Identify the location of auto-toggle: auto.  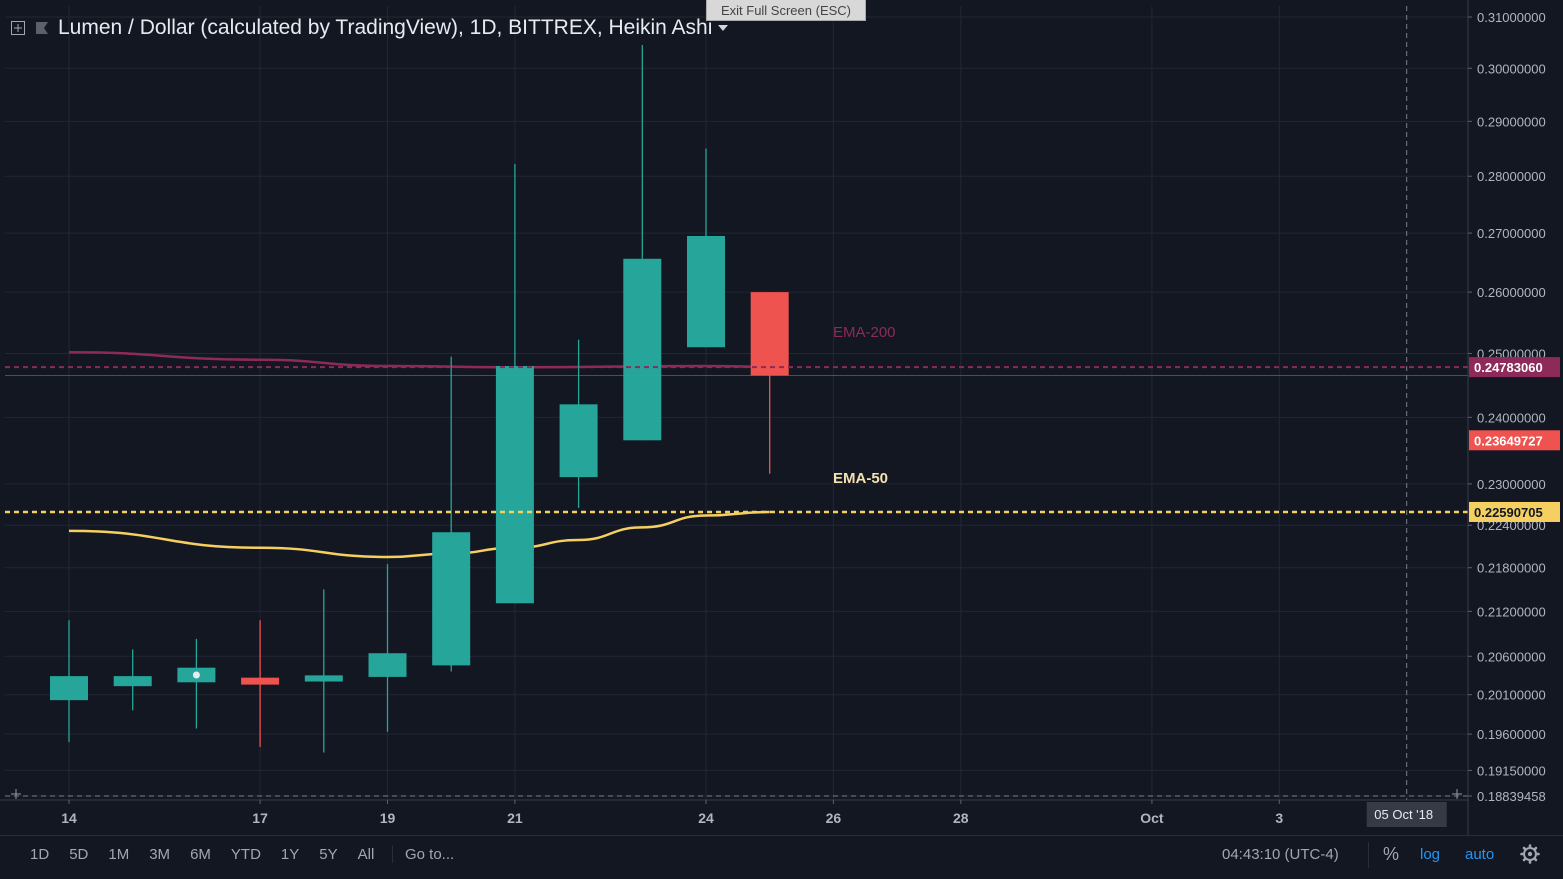
(1480, 854).